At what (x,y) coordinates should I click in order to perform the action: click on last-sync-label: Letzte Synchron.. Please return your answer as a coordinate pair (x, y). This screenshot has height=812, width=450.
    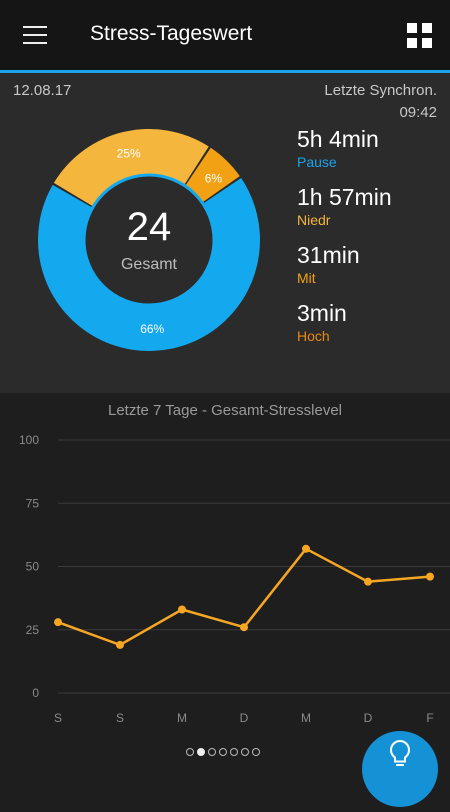
    Looking at the image, I should click on (380, 90).